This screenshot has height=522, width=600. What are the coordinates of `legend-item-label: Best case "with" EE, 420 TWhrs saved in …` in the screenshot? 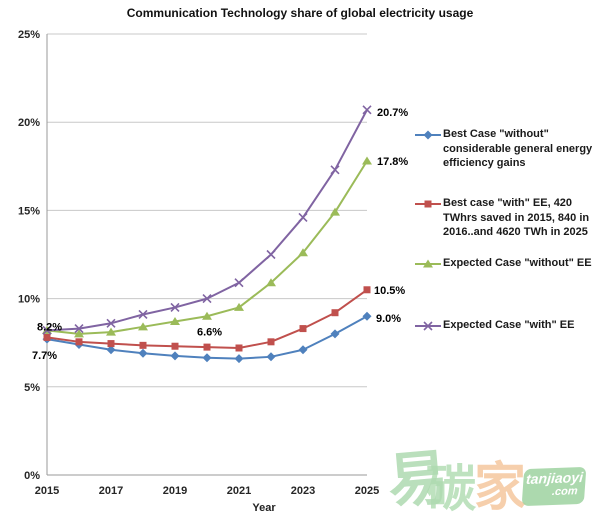 It's located at (516, 217).